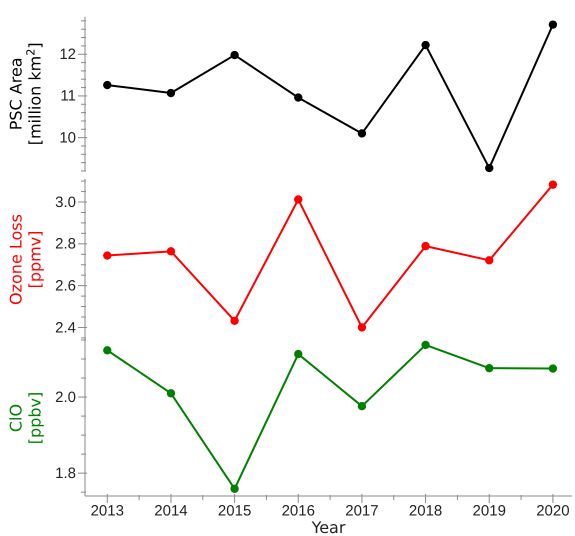 This screenshot has width=575, height=536. I want to click on y-tick-label: 12, so click(67, 55).